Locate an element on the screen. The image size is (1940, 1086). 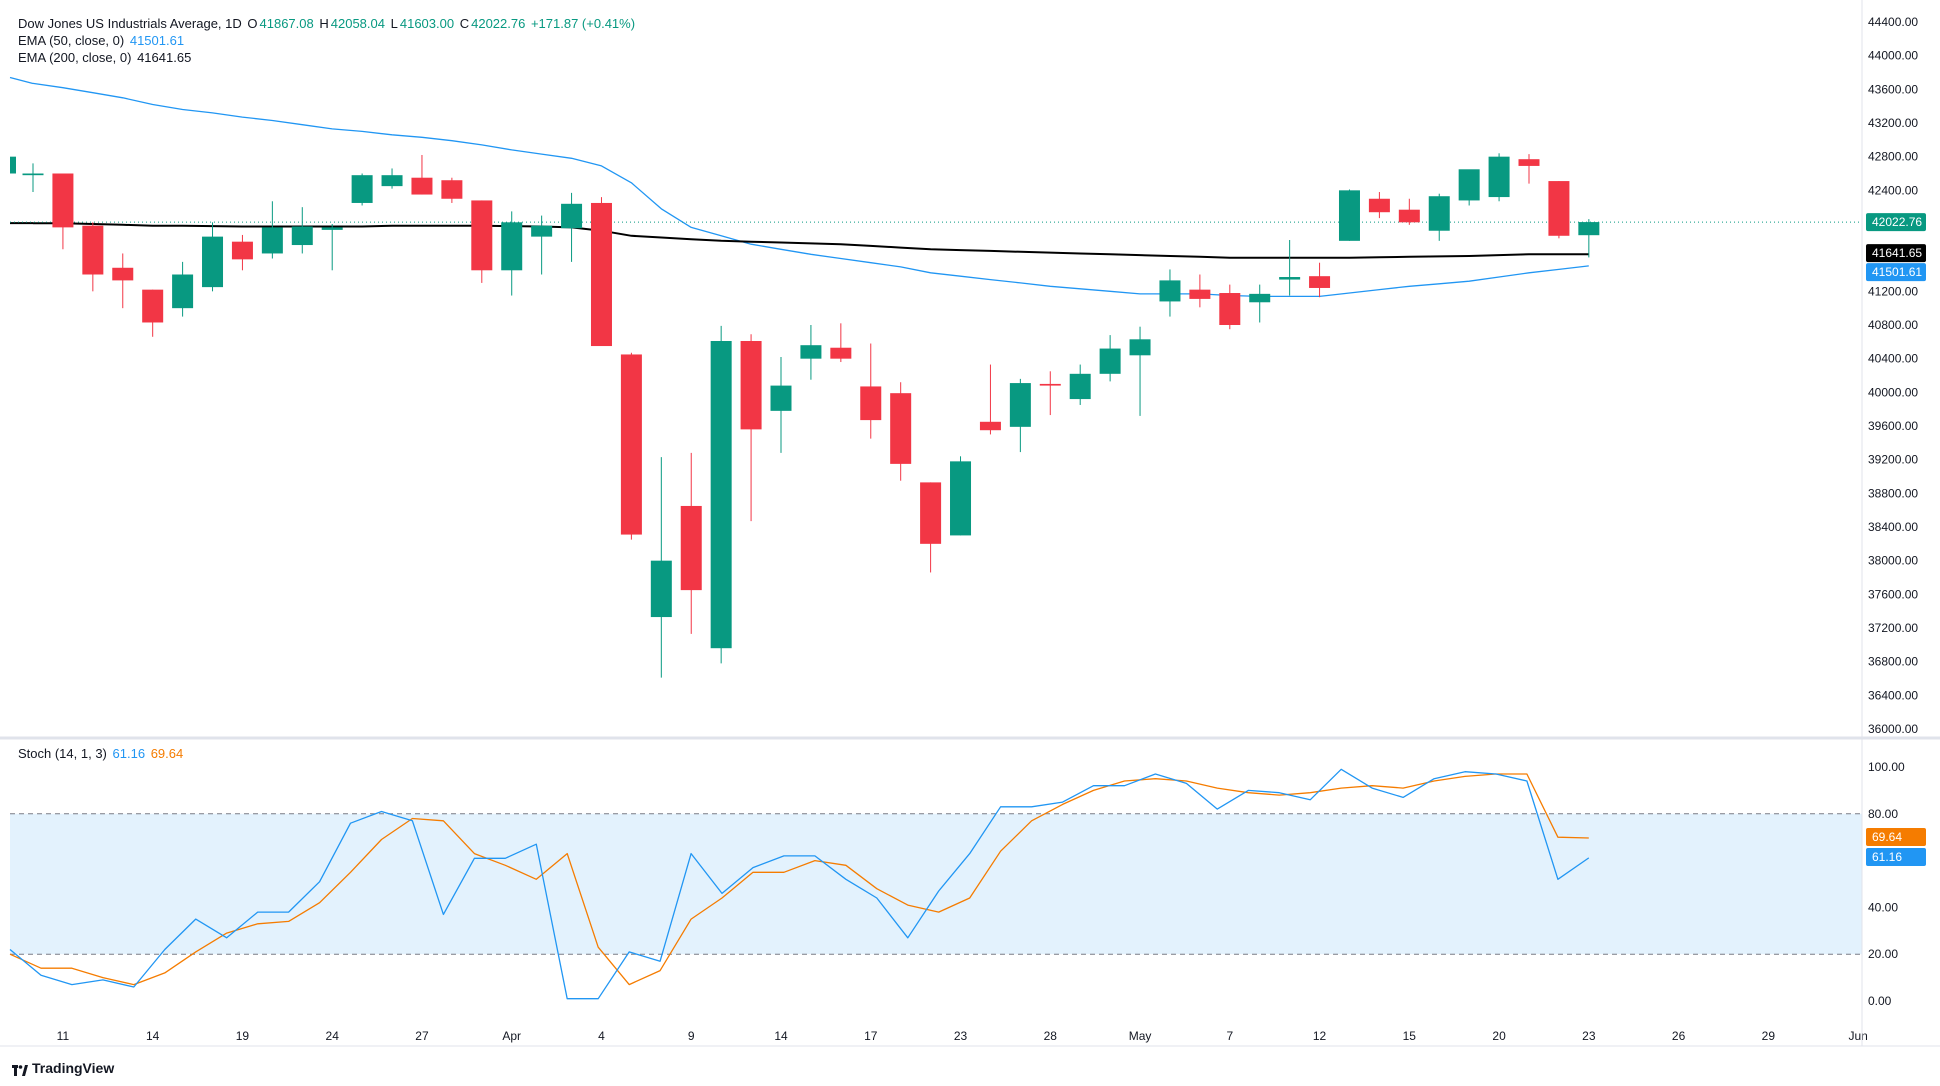
stoch-legend-row: Stoch (14, 1, 3) 61.16 69.64 is located at coordinates (101, 753).